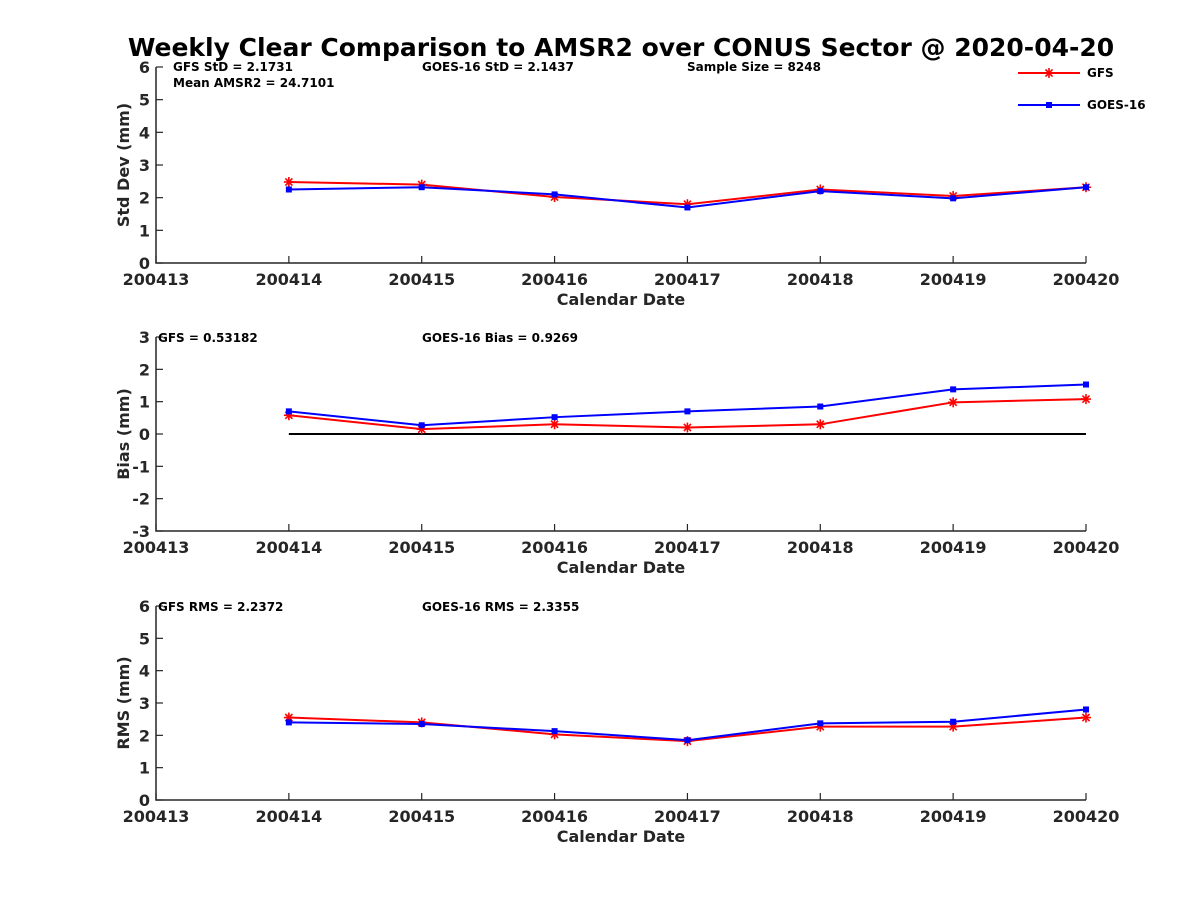  Describe the element at coordinates (123, 434) in the screenshot. I see `y-axis-label: Bias (mm)` at that location.